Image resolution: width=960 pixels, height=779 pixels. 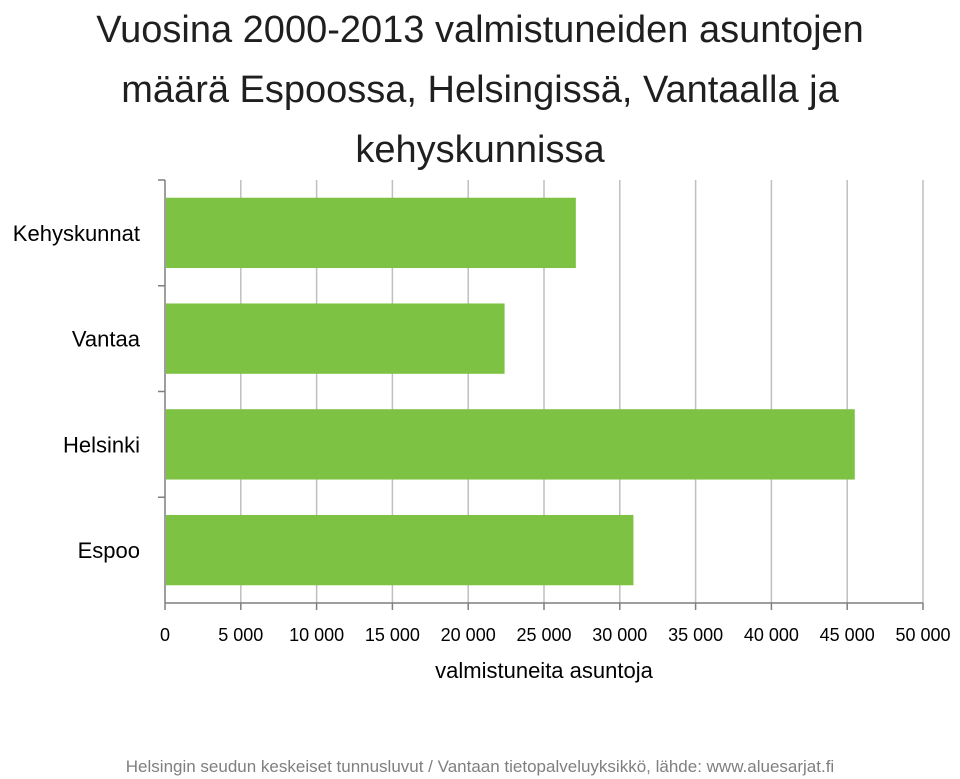 What do you see at coordinates (480, 150) in the screenshot?
I see `chart-title-line-3: kehyskunnissa` at bounding box center [480, 150].